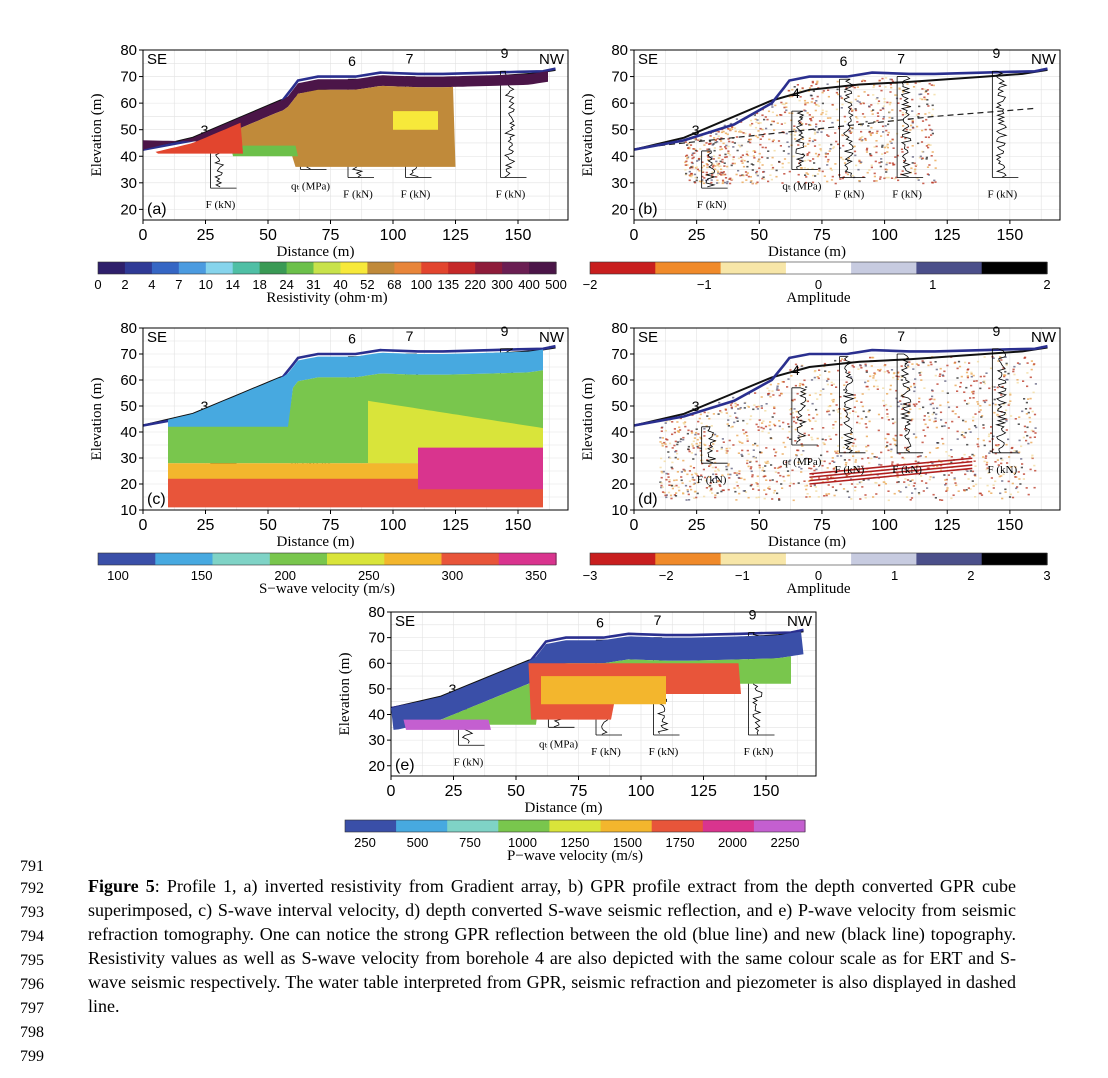  I want to click on y-tick-label: 10, so click(619, 510).